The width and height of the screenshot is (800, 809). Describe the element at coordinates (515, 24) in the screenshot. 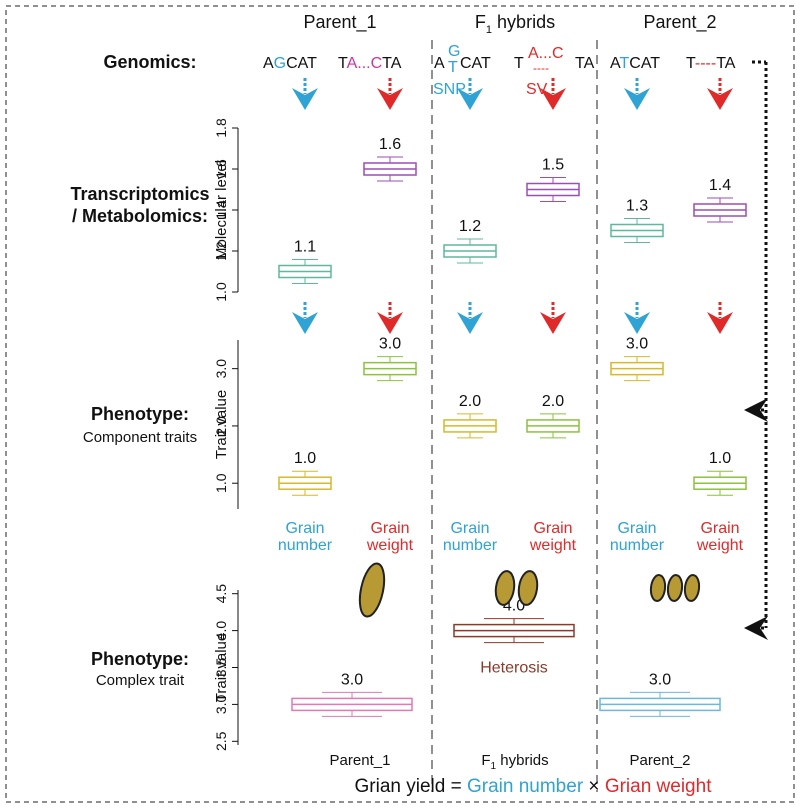

I see `header: F1 hybrids` at that location.